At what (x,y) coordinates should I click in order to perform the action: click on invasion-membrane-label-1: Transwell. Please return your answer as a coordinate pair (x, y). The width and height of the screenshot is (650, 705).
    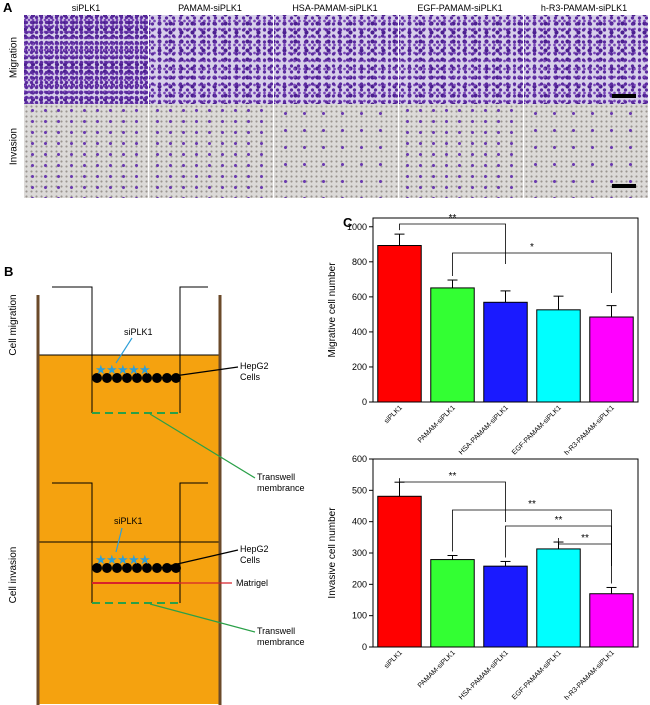
    Looking at the image, I should click on (276, 631).